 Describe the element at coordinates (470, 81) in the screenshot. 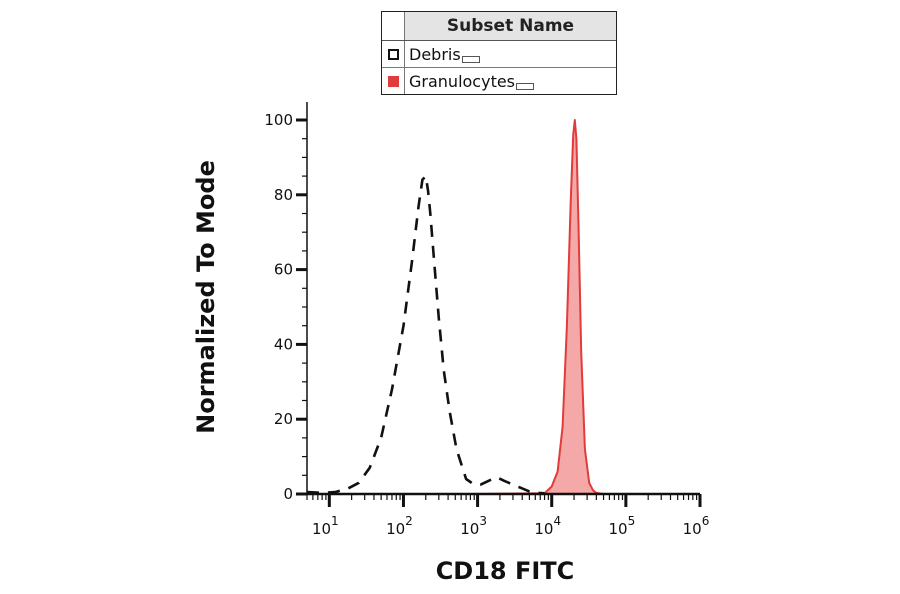

I see `legend-label-granulocytes: Granulocytes` at that location.